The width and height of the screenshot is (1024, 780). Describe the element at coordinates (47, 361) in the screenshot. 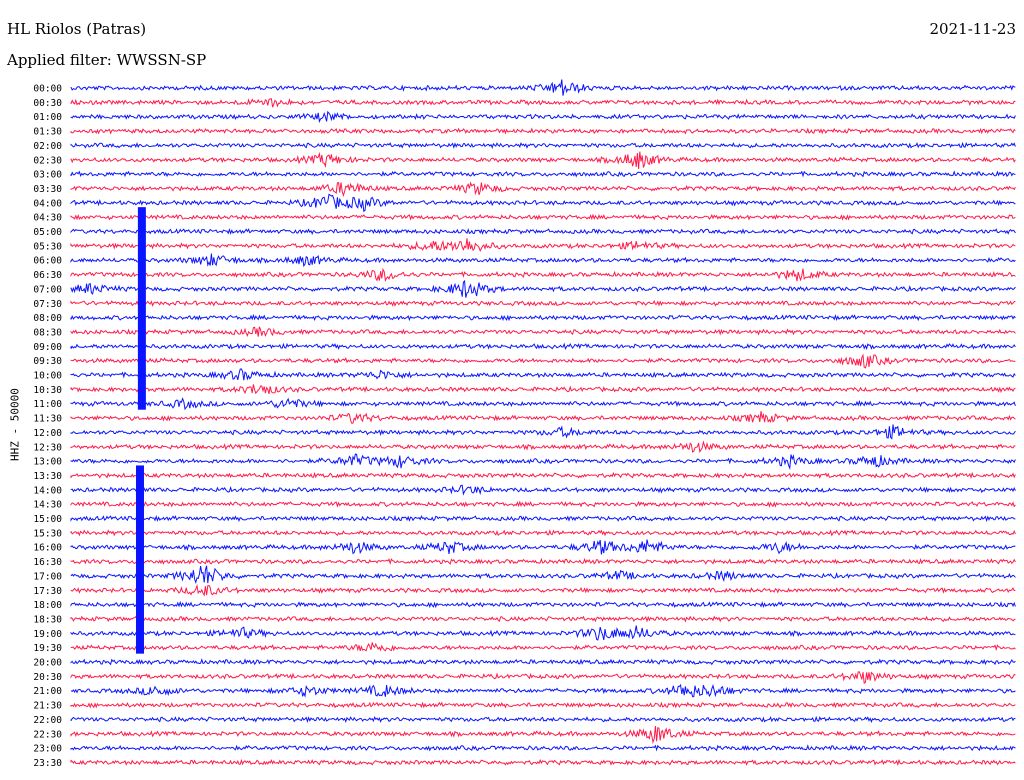

I see `row-label: 09:30` at that location.